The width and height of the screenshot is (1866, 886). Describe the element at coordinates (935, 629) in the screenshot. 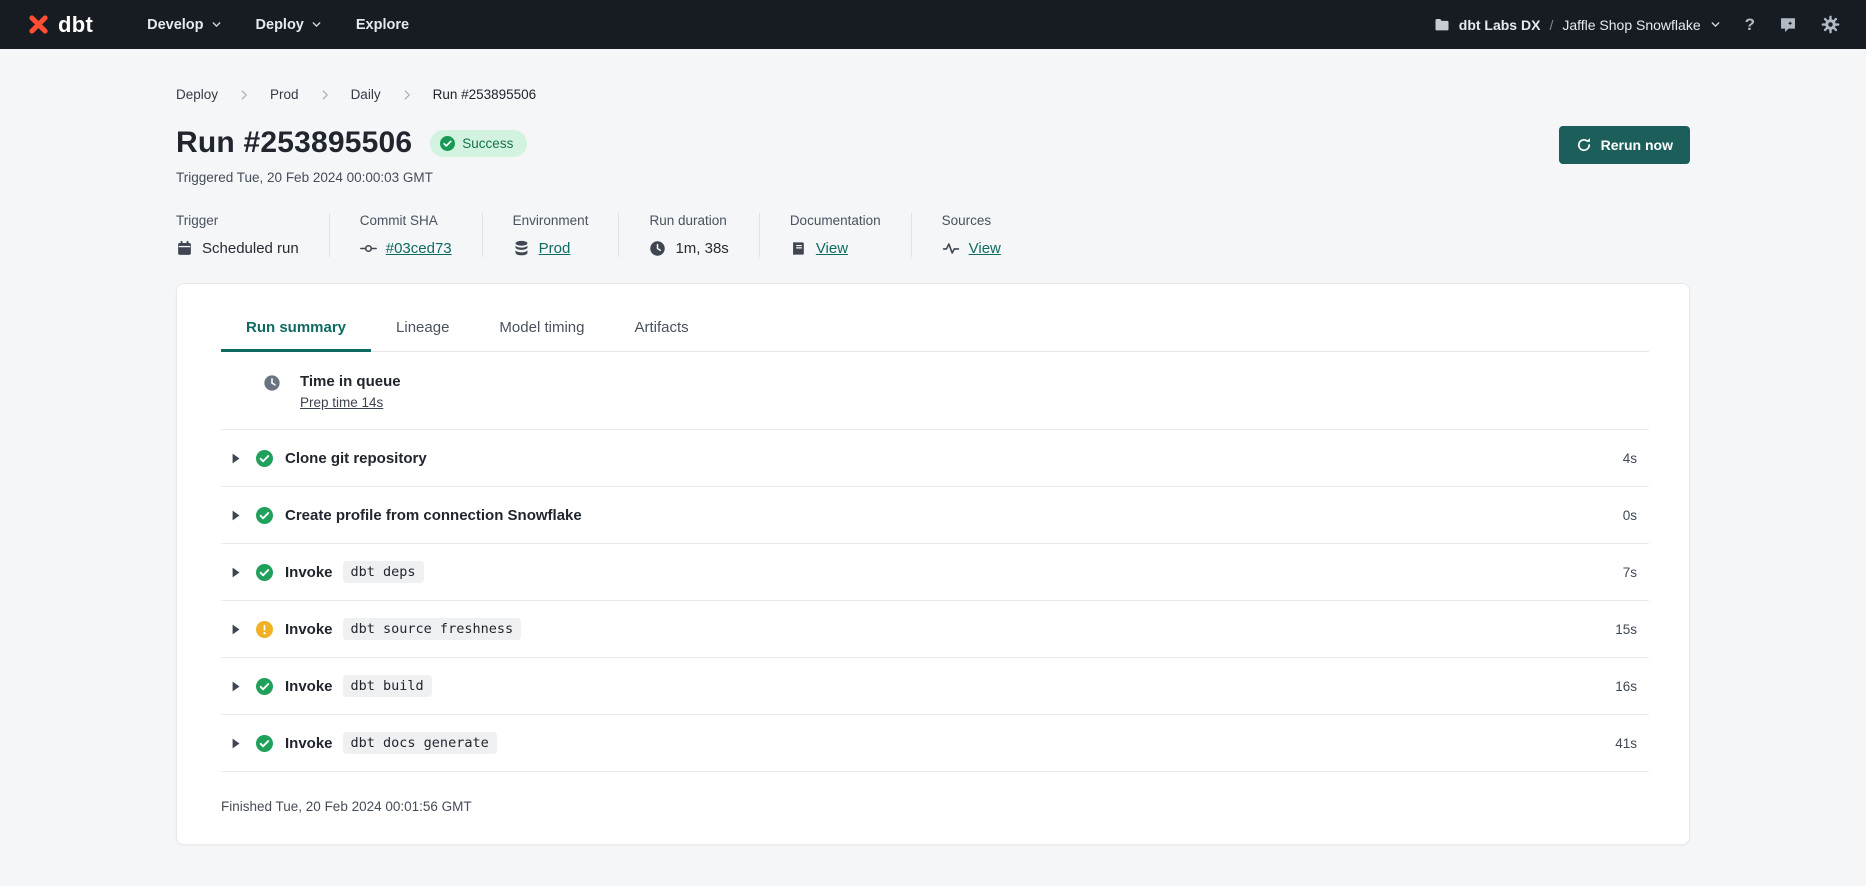

I see `run-step-row: Invoke dbt source freshness 15s` at that location.